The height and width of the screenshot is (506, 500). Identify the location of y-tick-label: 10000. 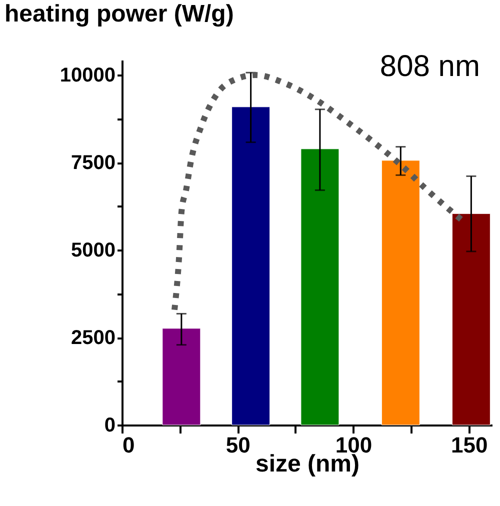
(88, 75).